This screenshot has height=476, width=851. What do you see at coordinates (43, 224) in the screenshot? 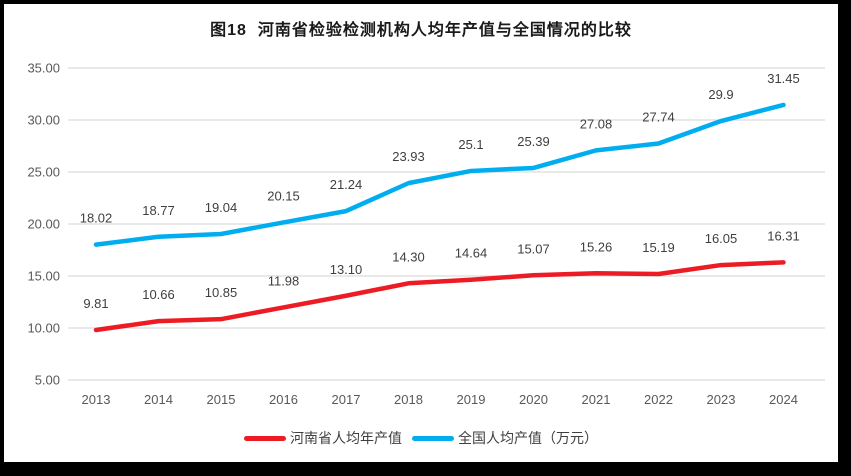
I see `y-axis-tick-label: 20.00` at bounding box center [43, 224].